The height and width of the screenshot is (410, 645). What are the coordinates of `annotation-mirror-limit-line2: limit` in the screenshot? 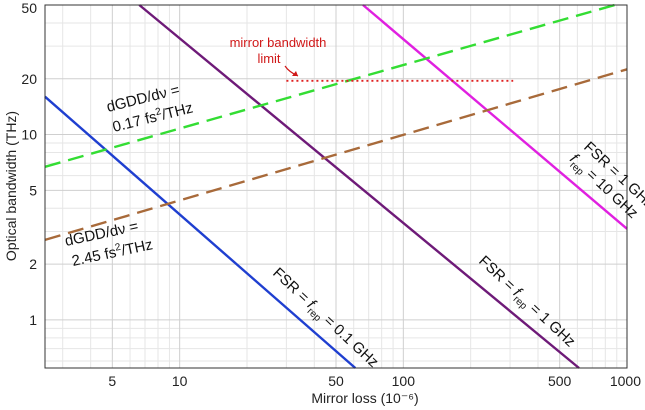 It's located at (268, 58).